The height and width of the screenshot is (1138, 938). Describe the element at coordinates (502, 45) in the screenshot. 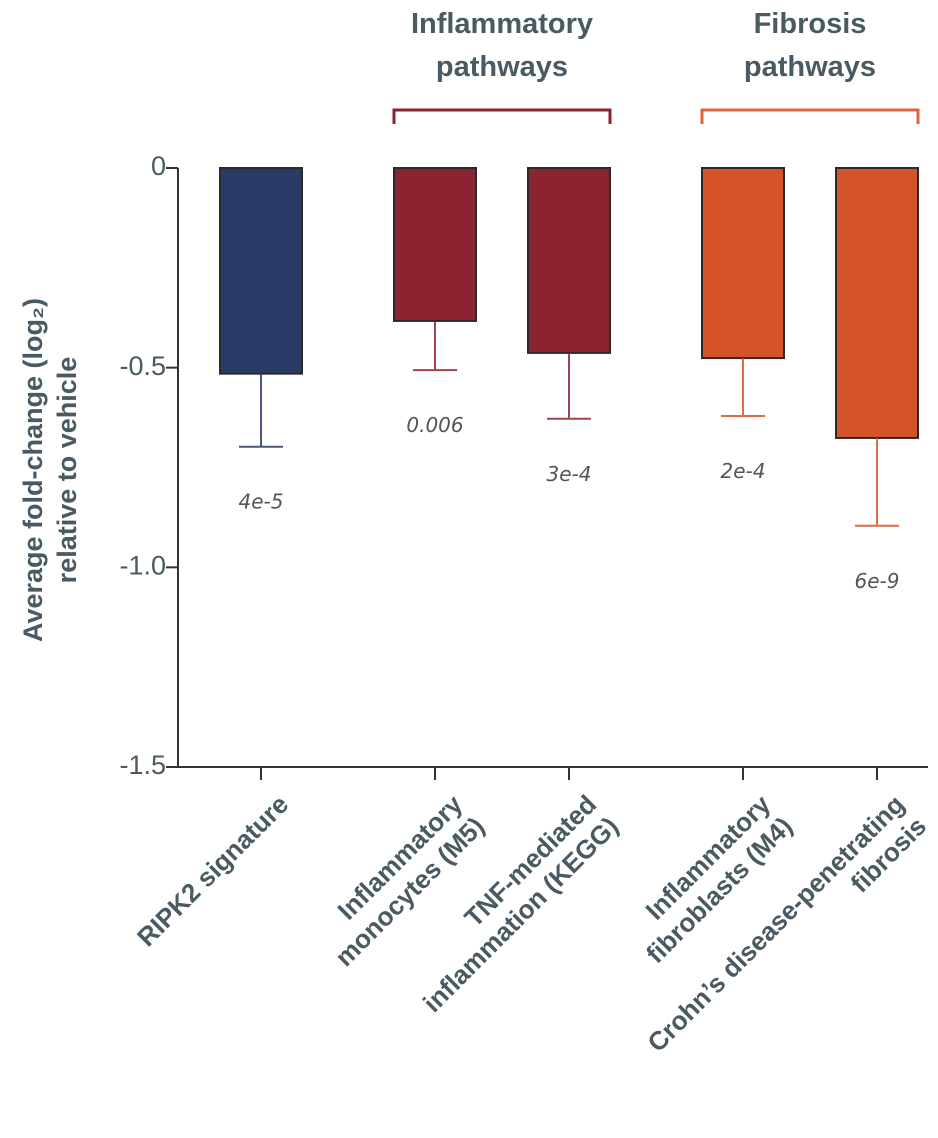

I see `group-title: Inflammatory pathways` at that location.